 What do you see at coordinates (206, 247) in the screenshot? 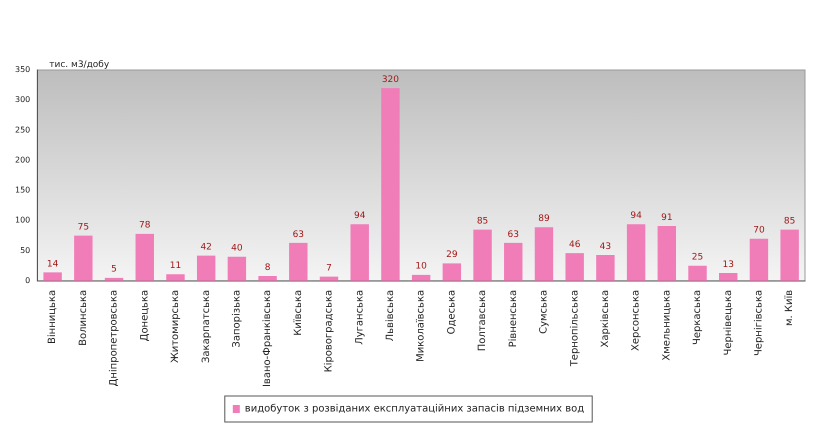
I see `data-label: 42` at bounding box center [206, 247].